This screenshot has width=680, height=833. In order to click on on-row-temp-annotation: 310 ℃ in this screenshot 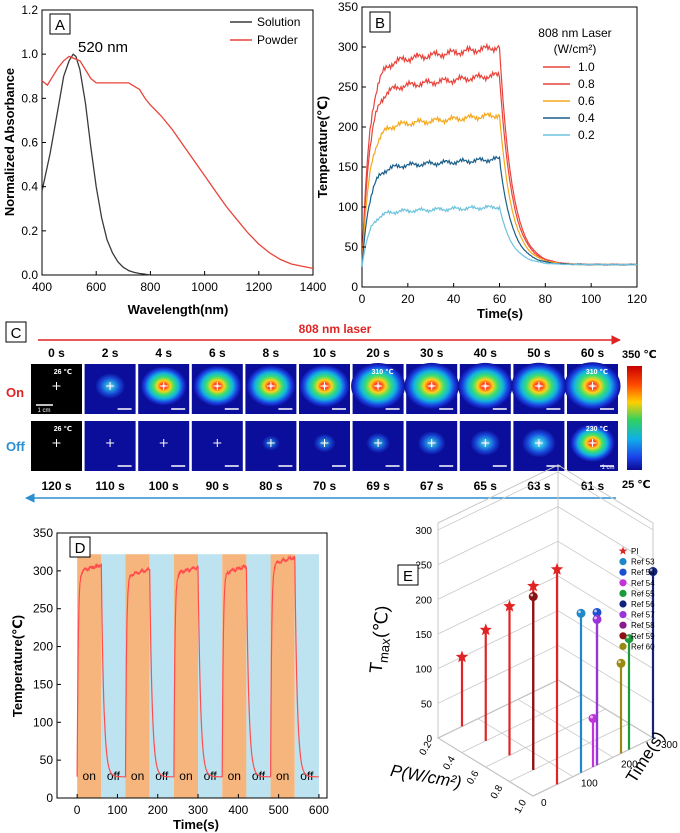, I will do `click(382, 372)`.